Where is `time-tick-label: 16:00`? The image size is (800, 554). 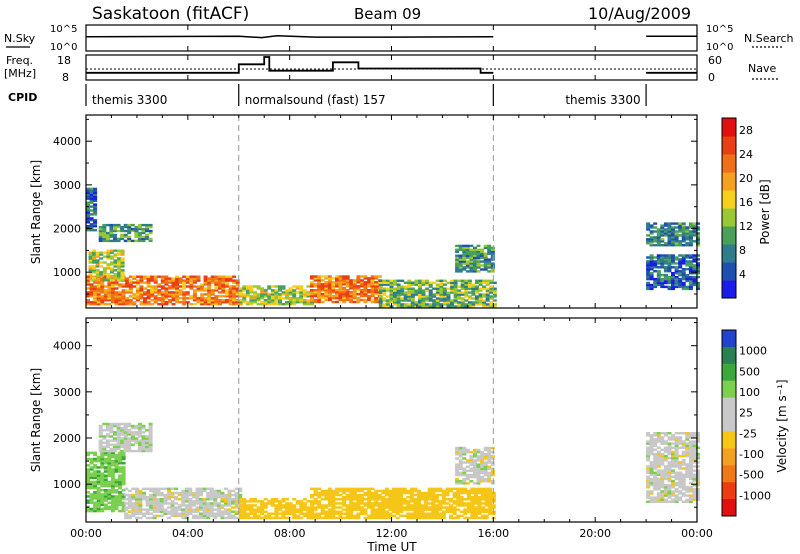
time-tick-label: 16:00 is located at coordinates (493, 533).